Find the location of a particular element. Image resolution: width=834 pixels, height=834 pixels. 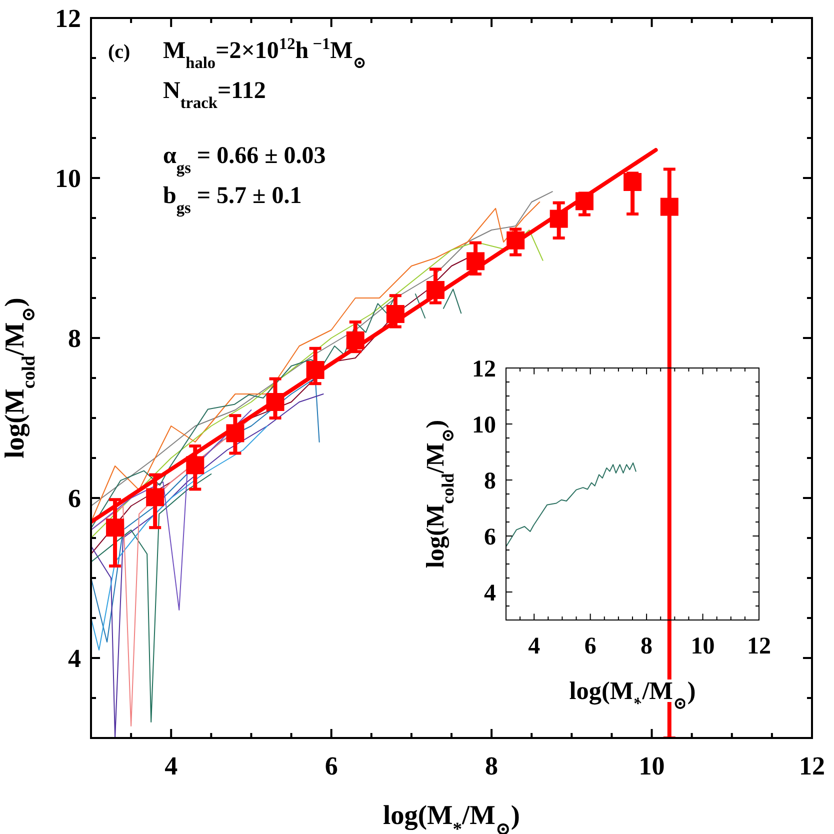

annotation: M$_{halo}$=2×10$^{12}$h $^{−1}$M$_{⊙}$ is located at coordinates (264, 53).